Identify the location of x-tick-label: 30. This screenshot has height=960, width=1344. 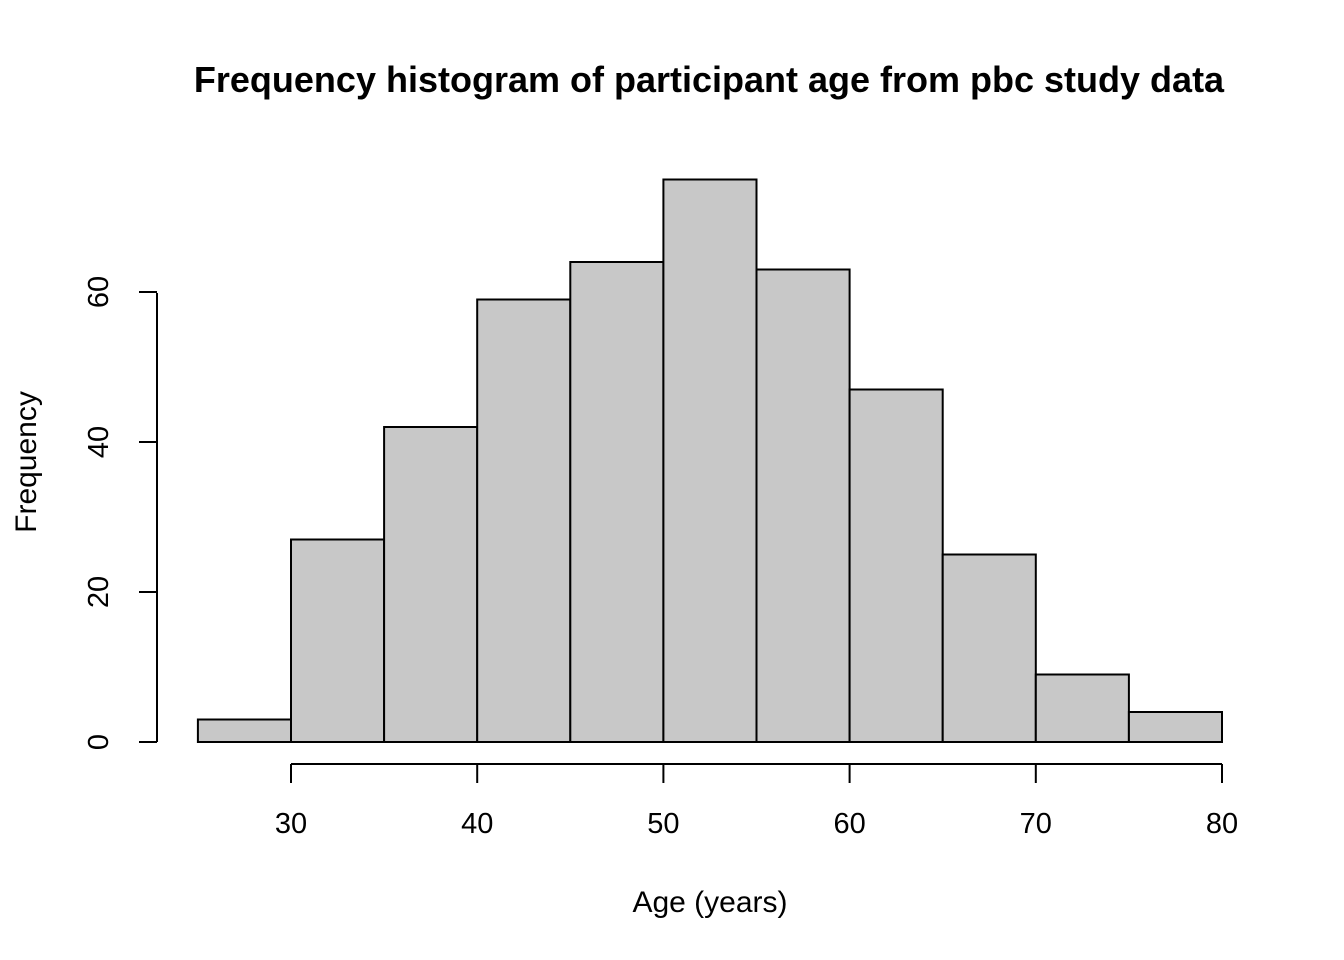
(291, 824).